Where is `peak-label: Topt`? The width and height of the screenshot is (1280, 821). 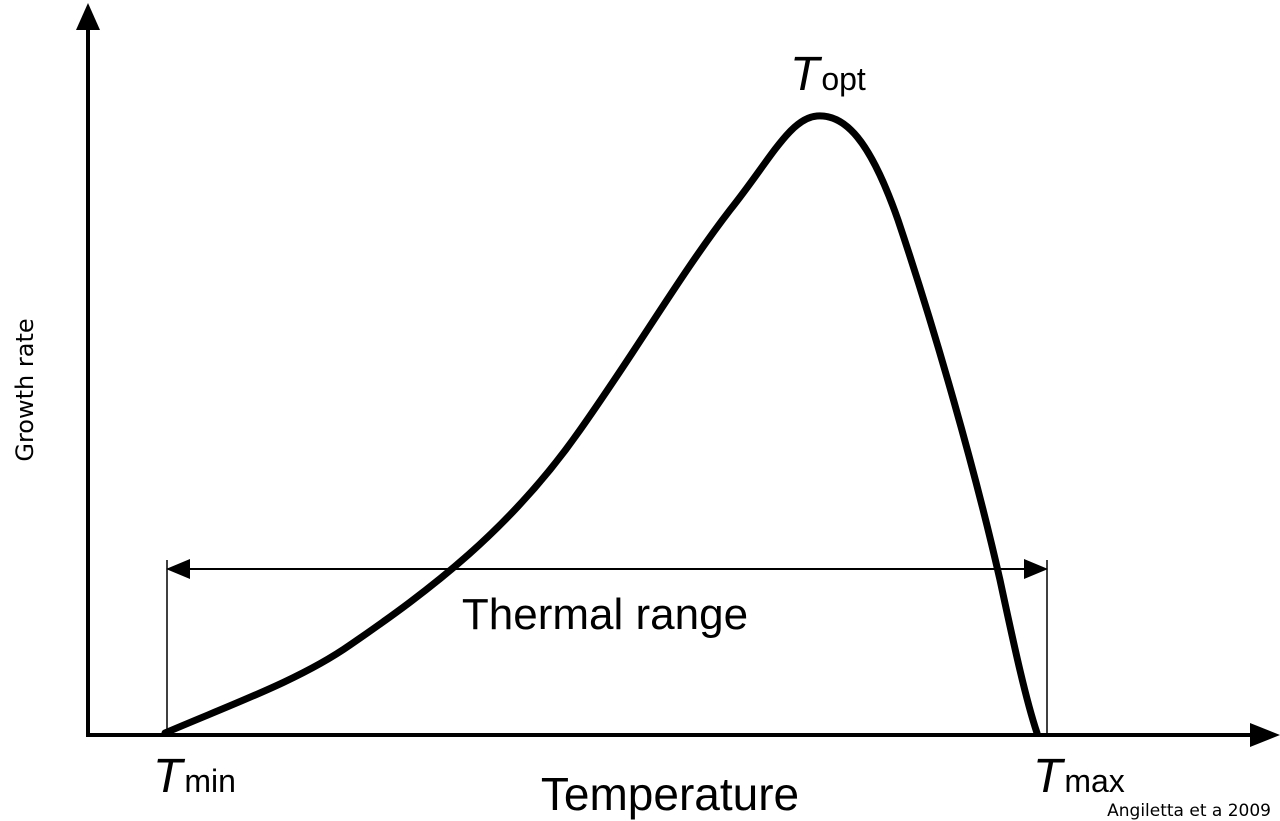 peak-label: Topt is located at coordinates (828, 74).